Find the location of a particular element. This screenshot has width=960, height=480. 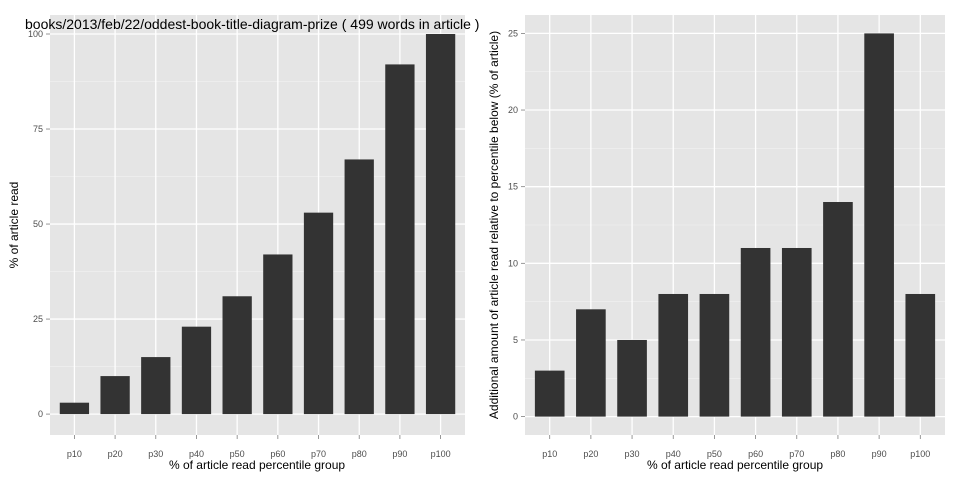

y-tick-label: 75 is located at coordinates (38, 129).